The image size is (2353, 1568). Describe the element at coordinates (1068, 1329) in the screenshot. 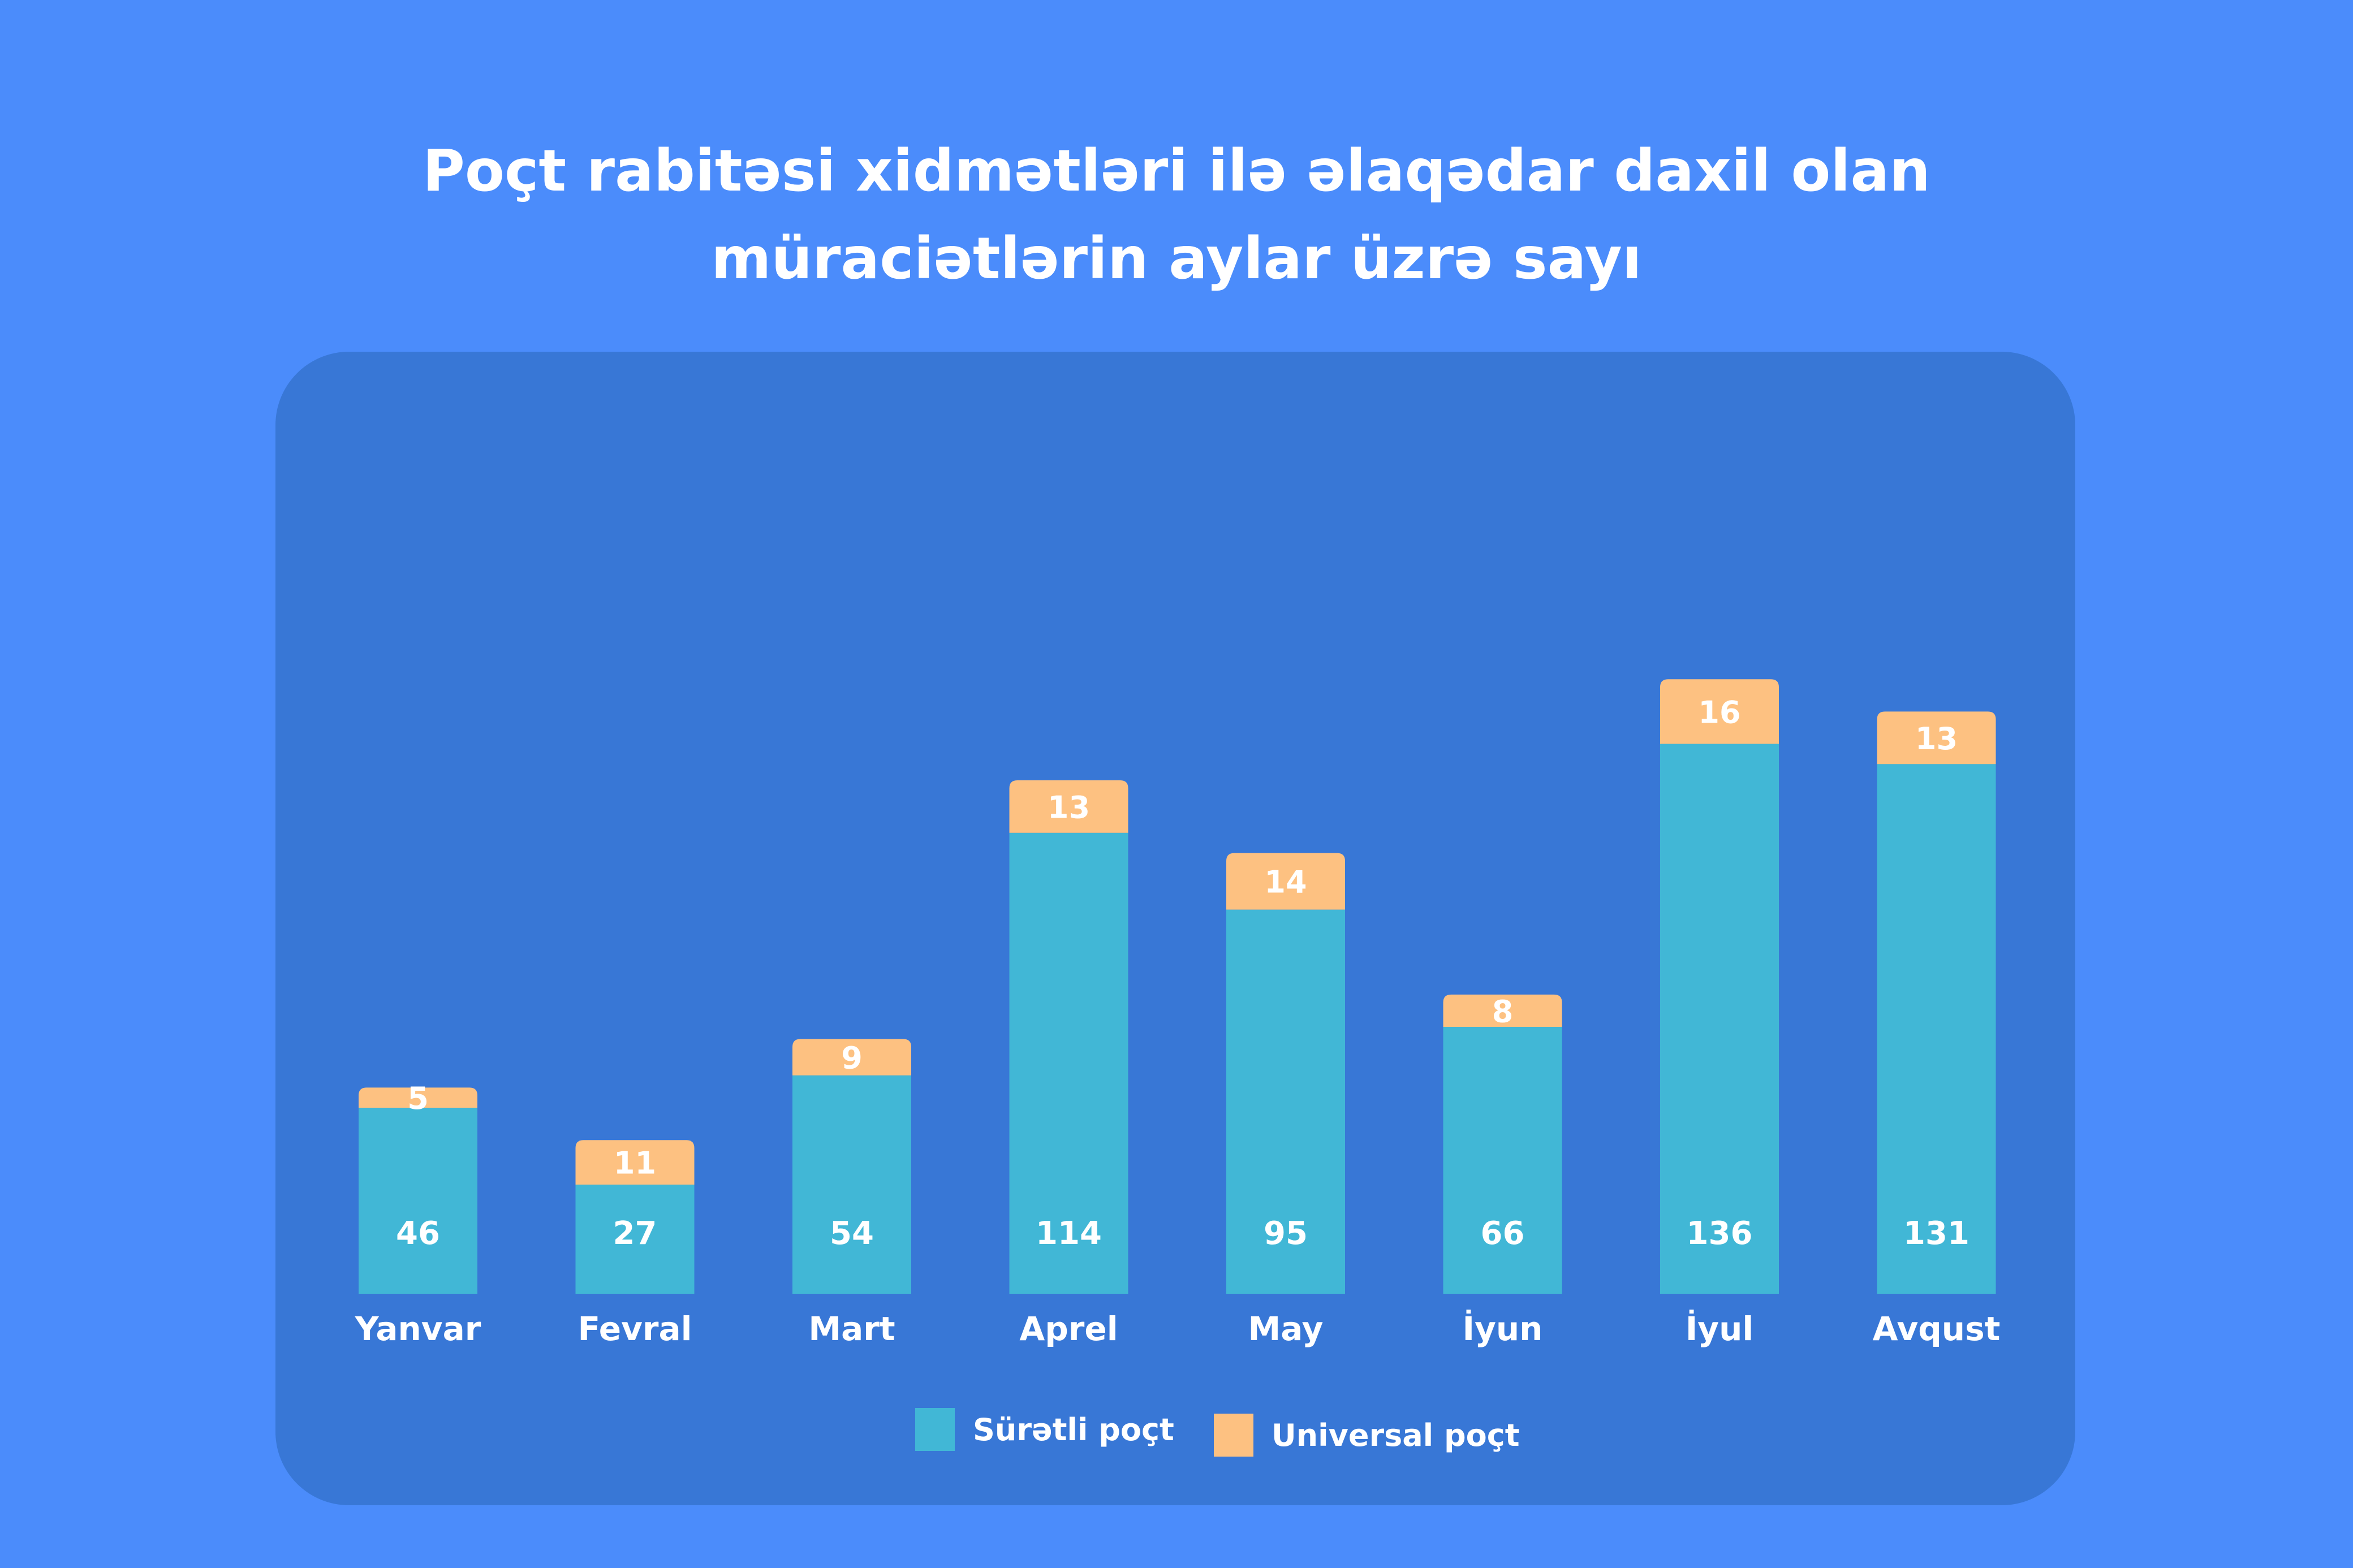

I see `x-tick-label-4: Aprel` at that location.